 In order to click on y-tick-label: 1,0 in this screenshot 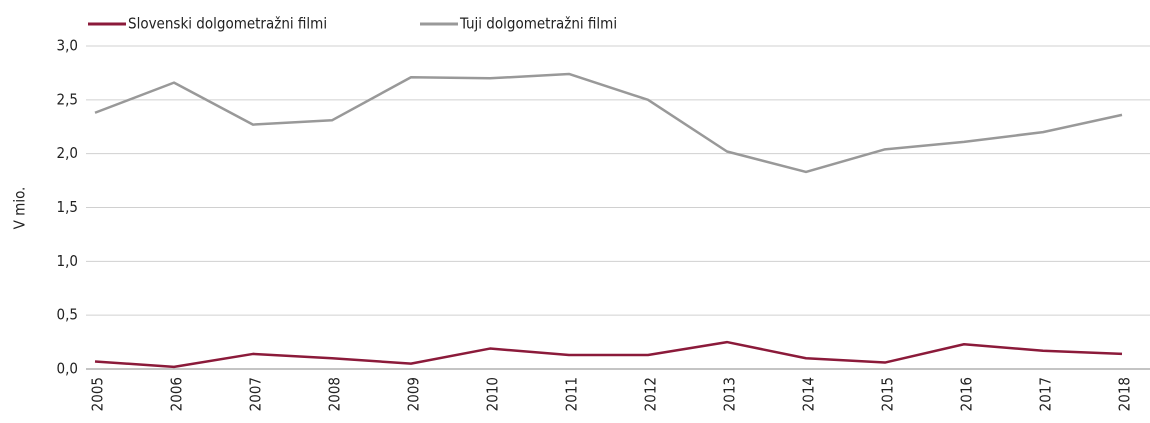, I will do `click(67, 261)`.